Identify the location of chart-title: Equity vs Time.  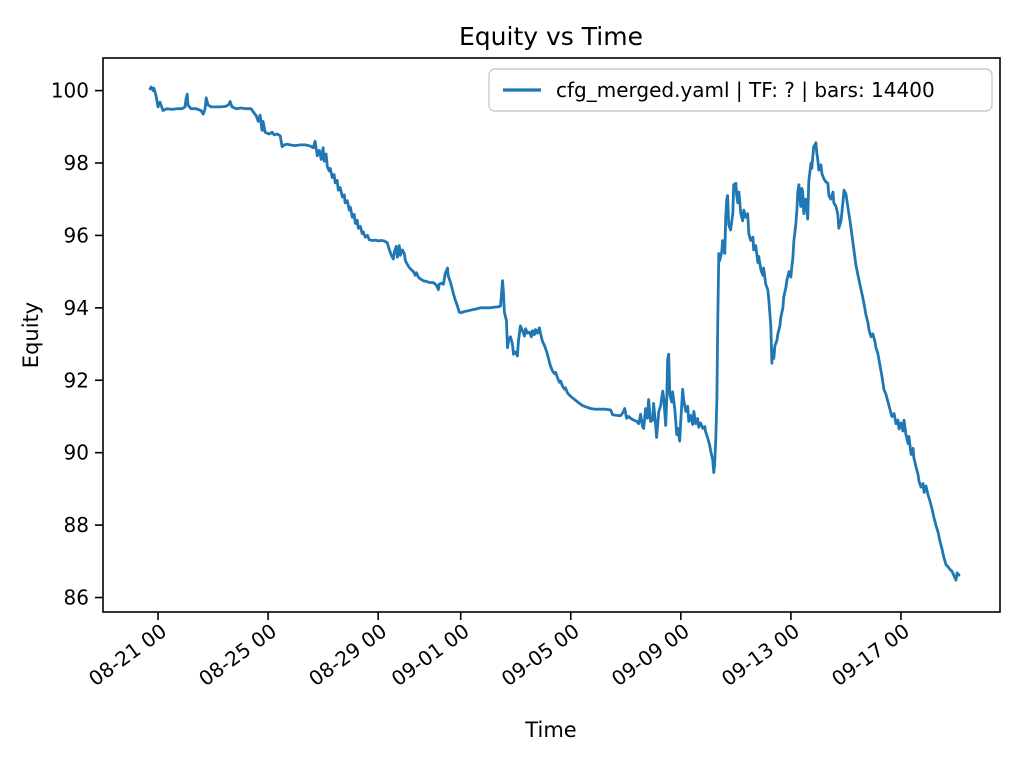
(551, 36).